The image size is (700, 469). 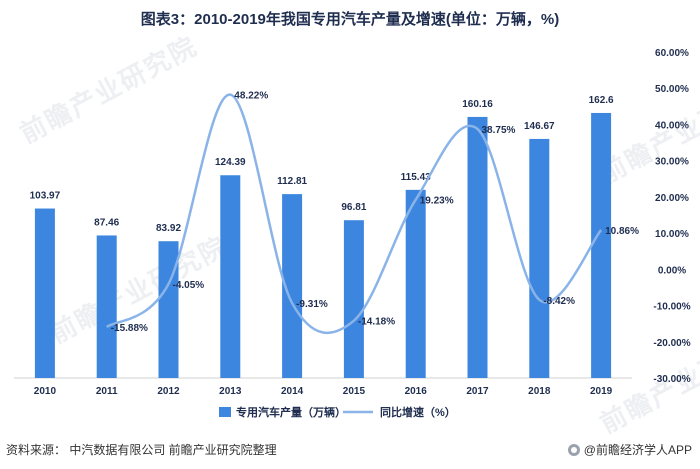 I want to click on right-y-tick-label: 10.00%, so click(x=672, y=234).